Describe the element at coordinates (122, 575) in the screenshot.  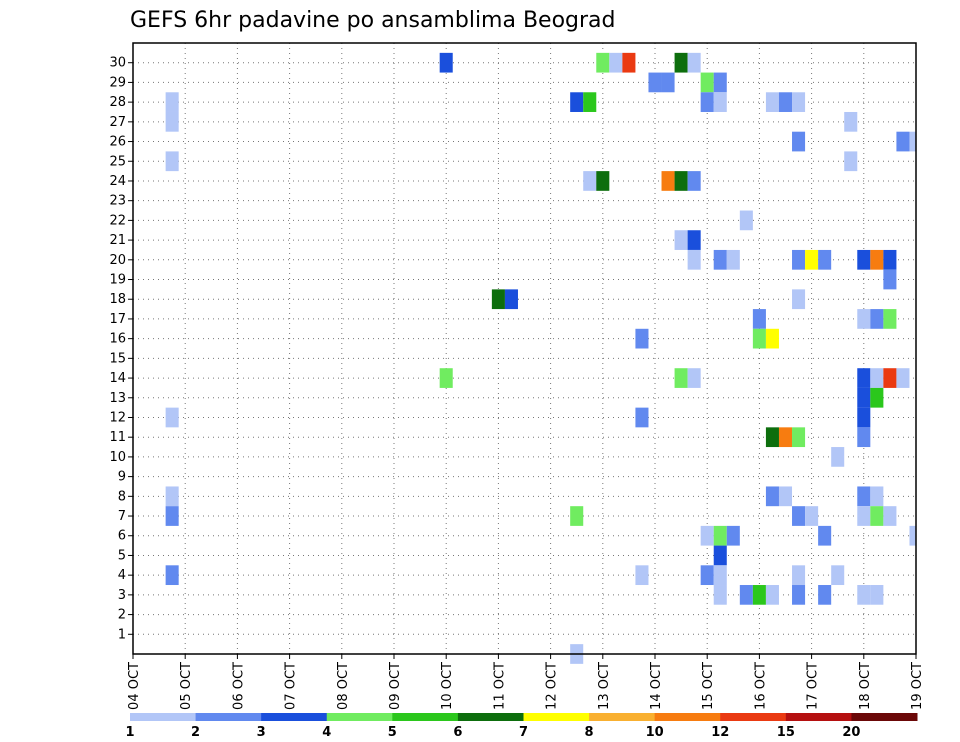
I see `y-tick-label: 4` at that location.